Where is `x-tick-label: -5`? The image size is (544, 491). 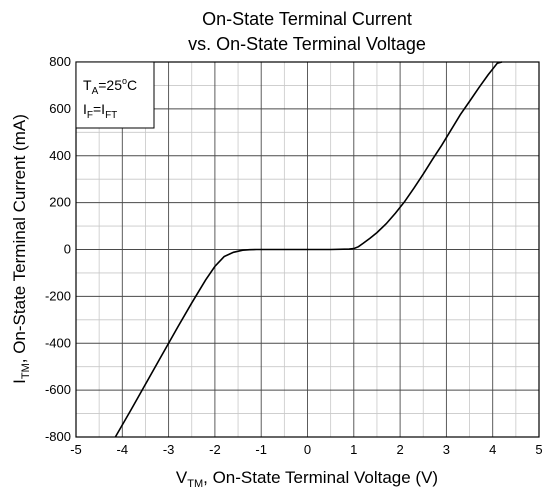
x-tick-label: -5 is located at coordinates (76, 449).